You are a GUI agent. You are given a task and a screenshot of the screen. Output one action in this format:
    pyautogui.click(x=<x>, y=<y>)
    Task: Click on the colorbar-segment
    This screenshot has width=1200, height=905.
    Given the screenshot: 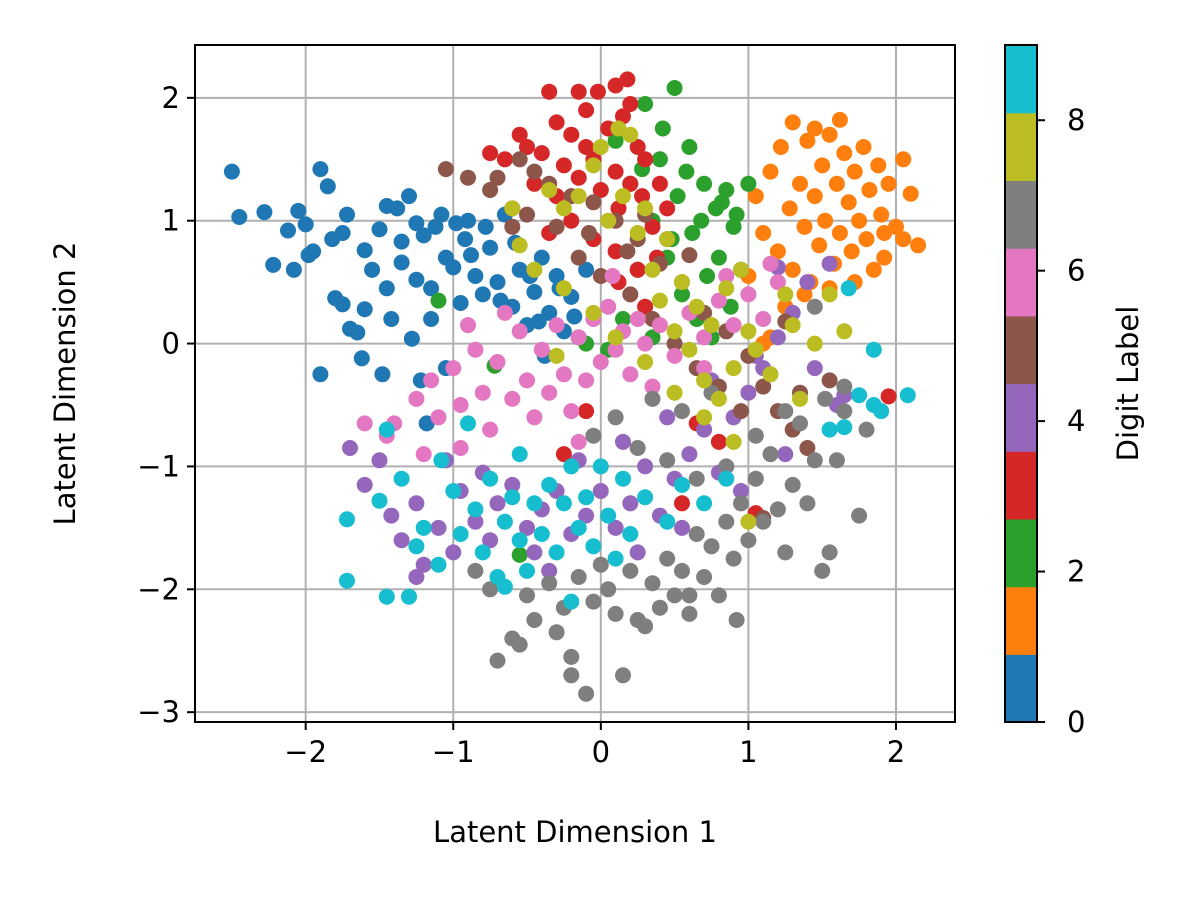 What is the action you would take?
    pyautogui.click(x=1021, y=282)
    